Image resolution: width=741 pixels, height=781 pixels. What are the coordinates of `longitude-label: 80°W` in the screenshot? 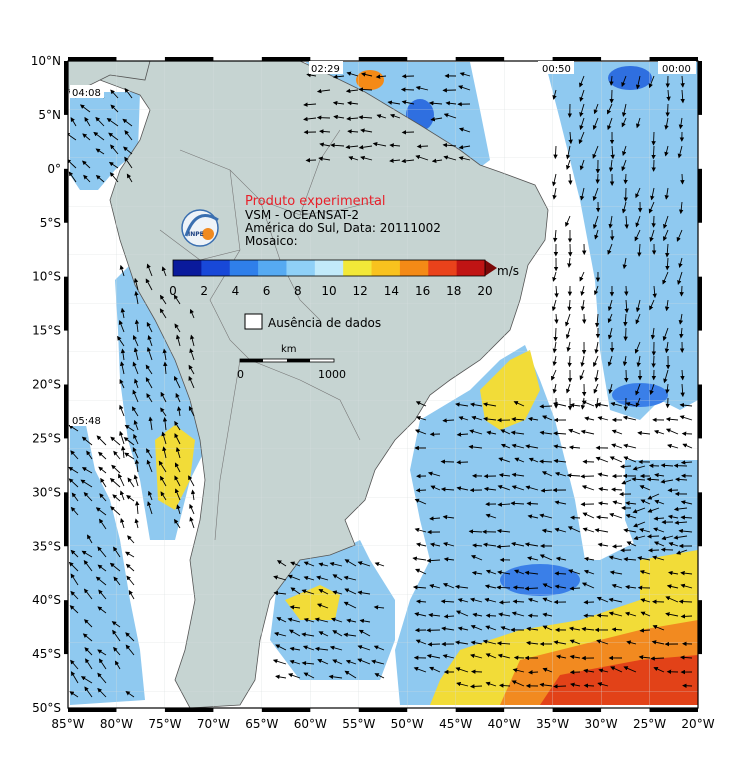 It's located at (116, 724).